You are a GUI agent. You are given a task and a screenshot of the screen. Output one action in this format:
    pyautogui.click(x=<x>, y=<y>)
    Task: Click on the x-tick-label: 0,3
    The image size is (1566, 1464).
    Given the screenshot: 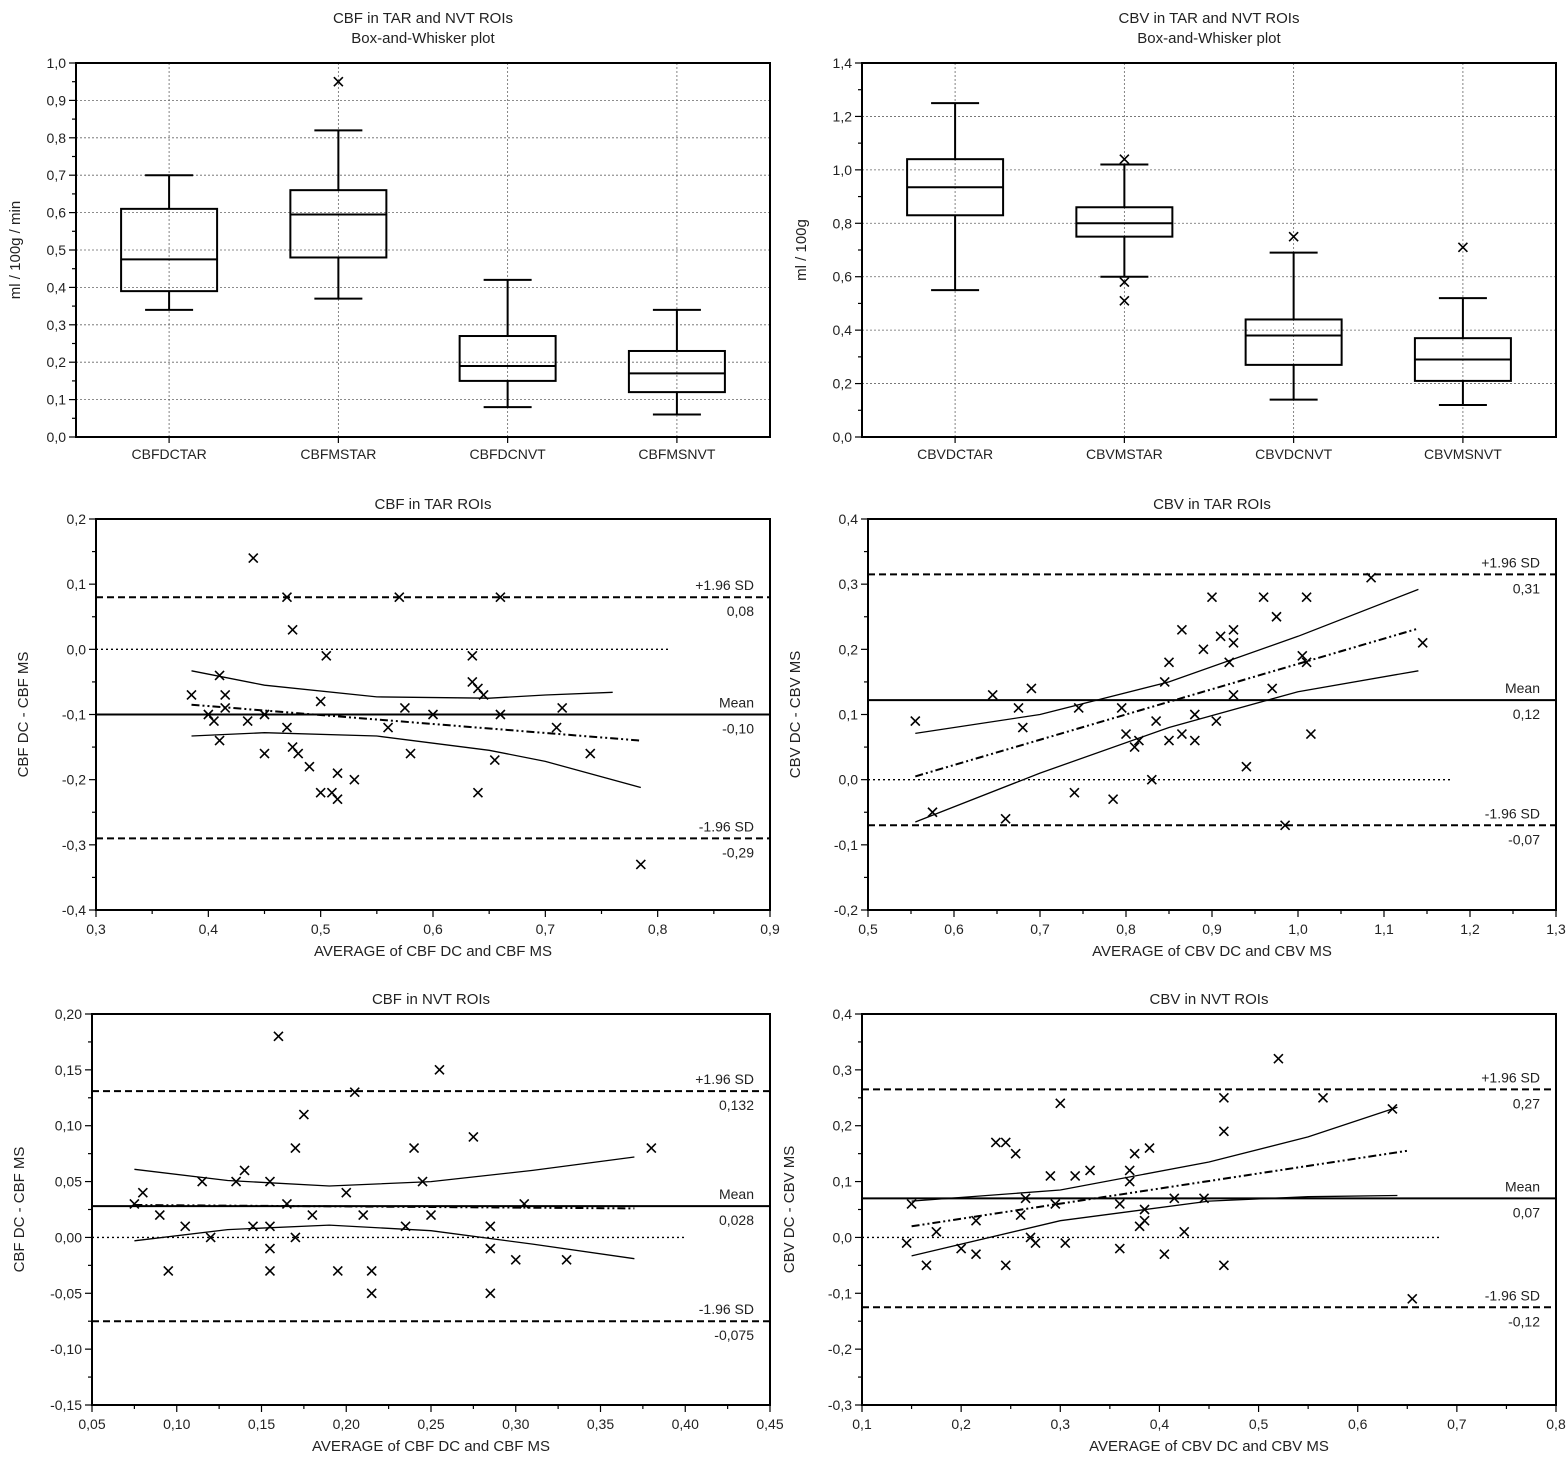 What is the action you would take?
    pyautogui.click(x=1061, y=1424)
    